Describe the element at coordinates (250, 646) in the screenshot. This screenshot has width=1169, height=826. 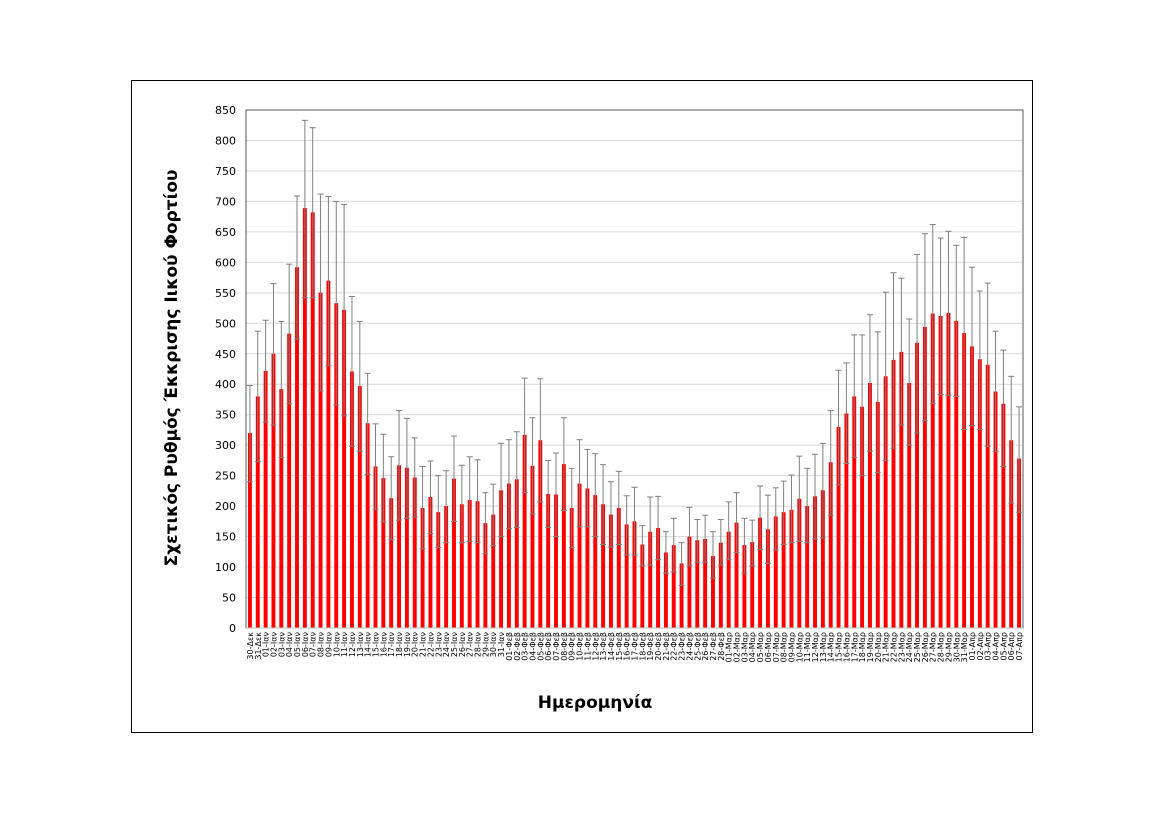
I see `x-tick-label: 30-Δεκ` at that location.